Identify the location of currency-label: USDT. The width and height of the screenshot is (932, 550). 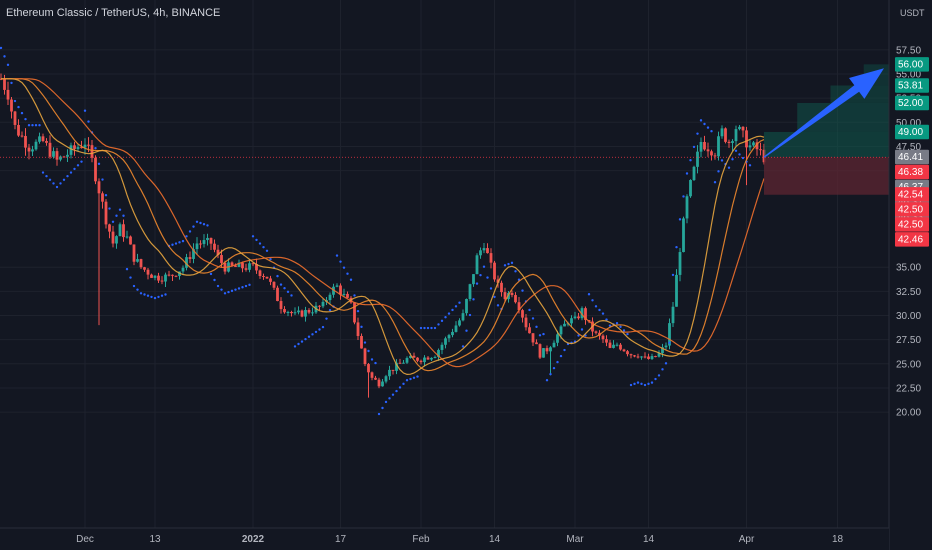
(912, 13).